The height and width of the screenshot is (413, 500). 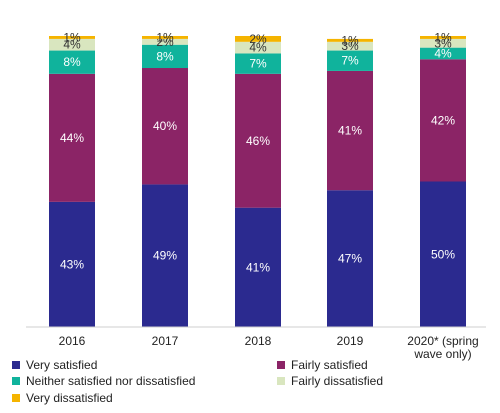 What do you see at coordinates (61, 365) in the screenshot?
I see `legend-label: Very satisfied` at bounding box center [61, 365].